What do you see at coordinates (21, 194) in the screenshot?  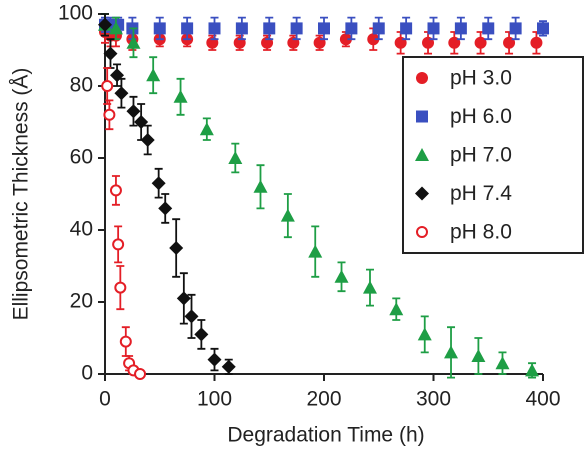 I see `y-axis-label: Ellipsometric Thickness (Å)` at bounding box center [21, 194].